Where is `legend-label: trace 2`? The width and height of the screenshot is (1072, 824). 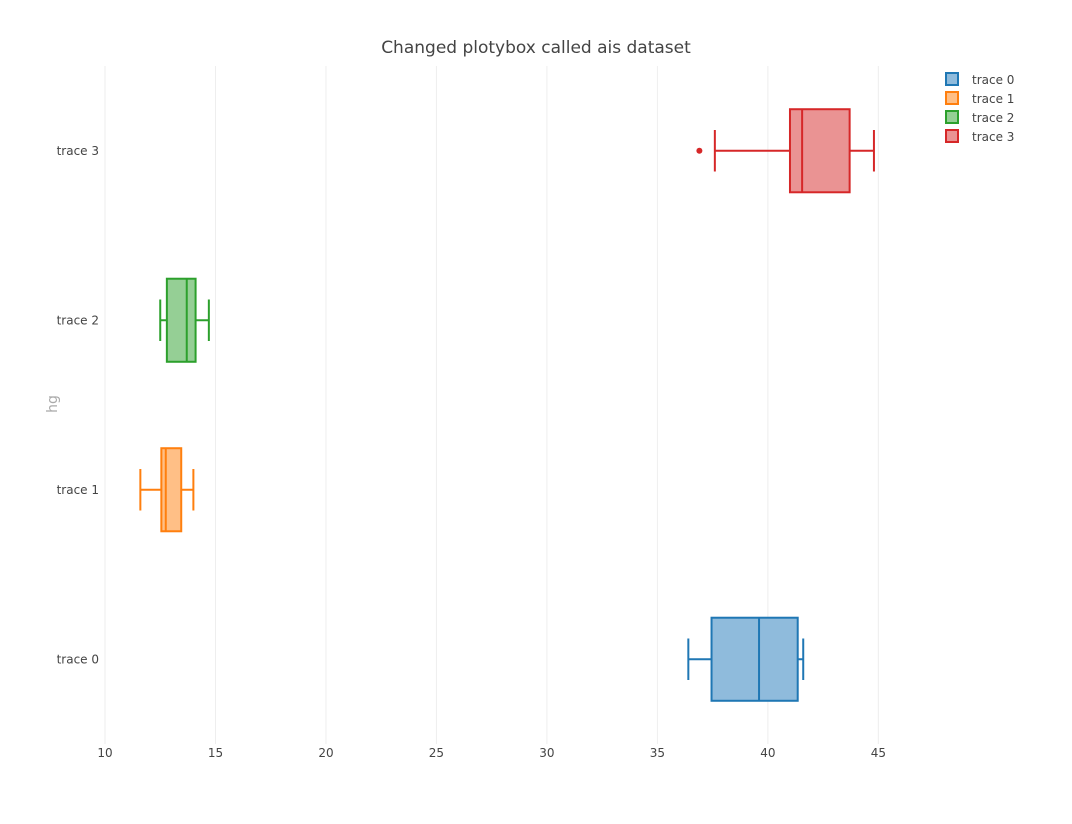
legend-label: trace 2 is located at coordinates (993, 118).